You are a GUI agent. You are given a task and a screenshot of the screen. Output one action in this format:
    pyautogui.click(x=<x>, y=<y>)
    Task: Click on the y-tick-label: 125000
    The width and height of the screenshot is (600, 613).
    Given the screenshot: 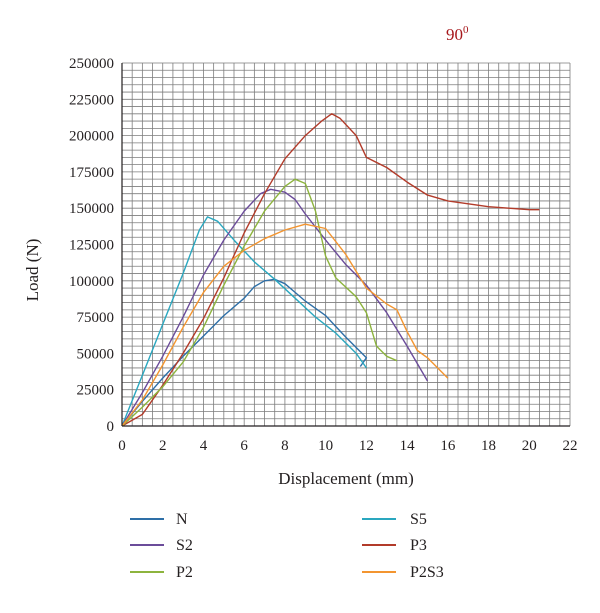 What is the action you would take?
    pyautogui.click(x=91, y=246)
    